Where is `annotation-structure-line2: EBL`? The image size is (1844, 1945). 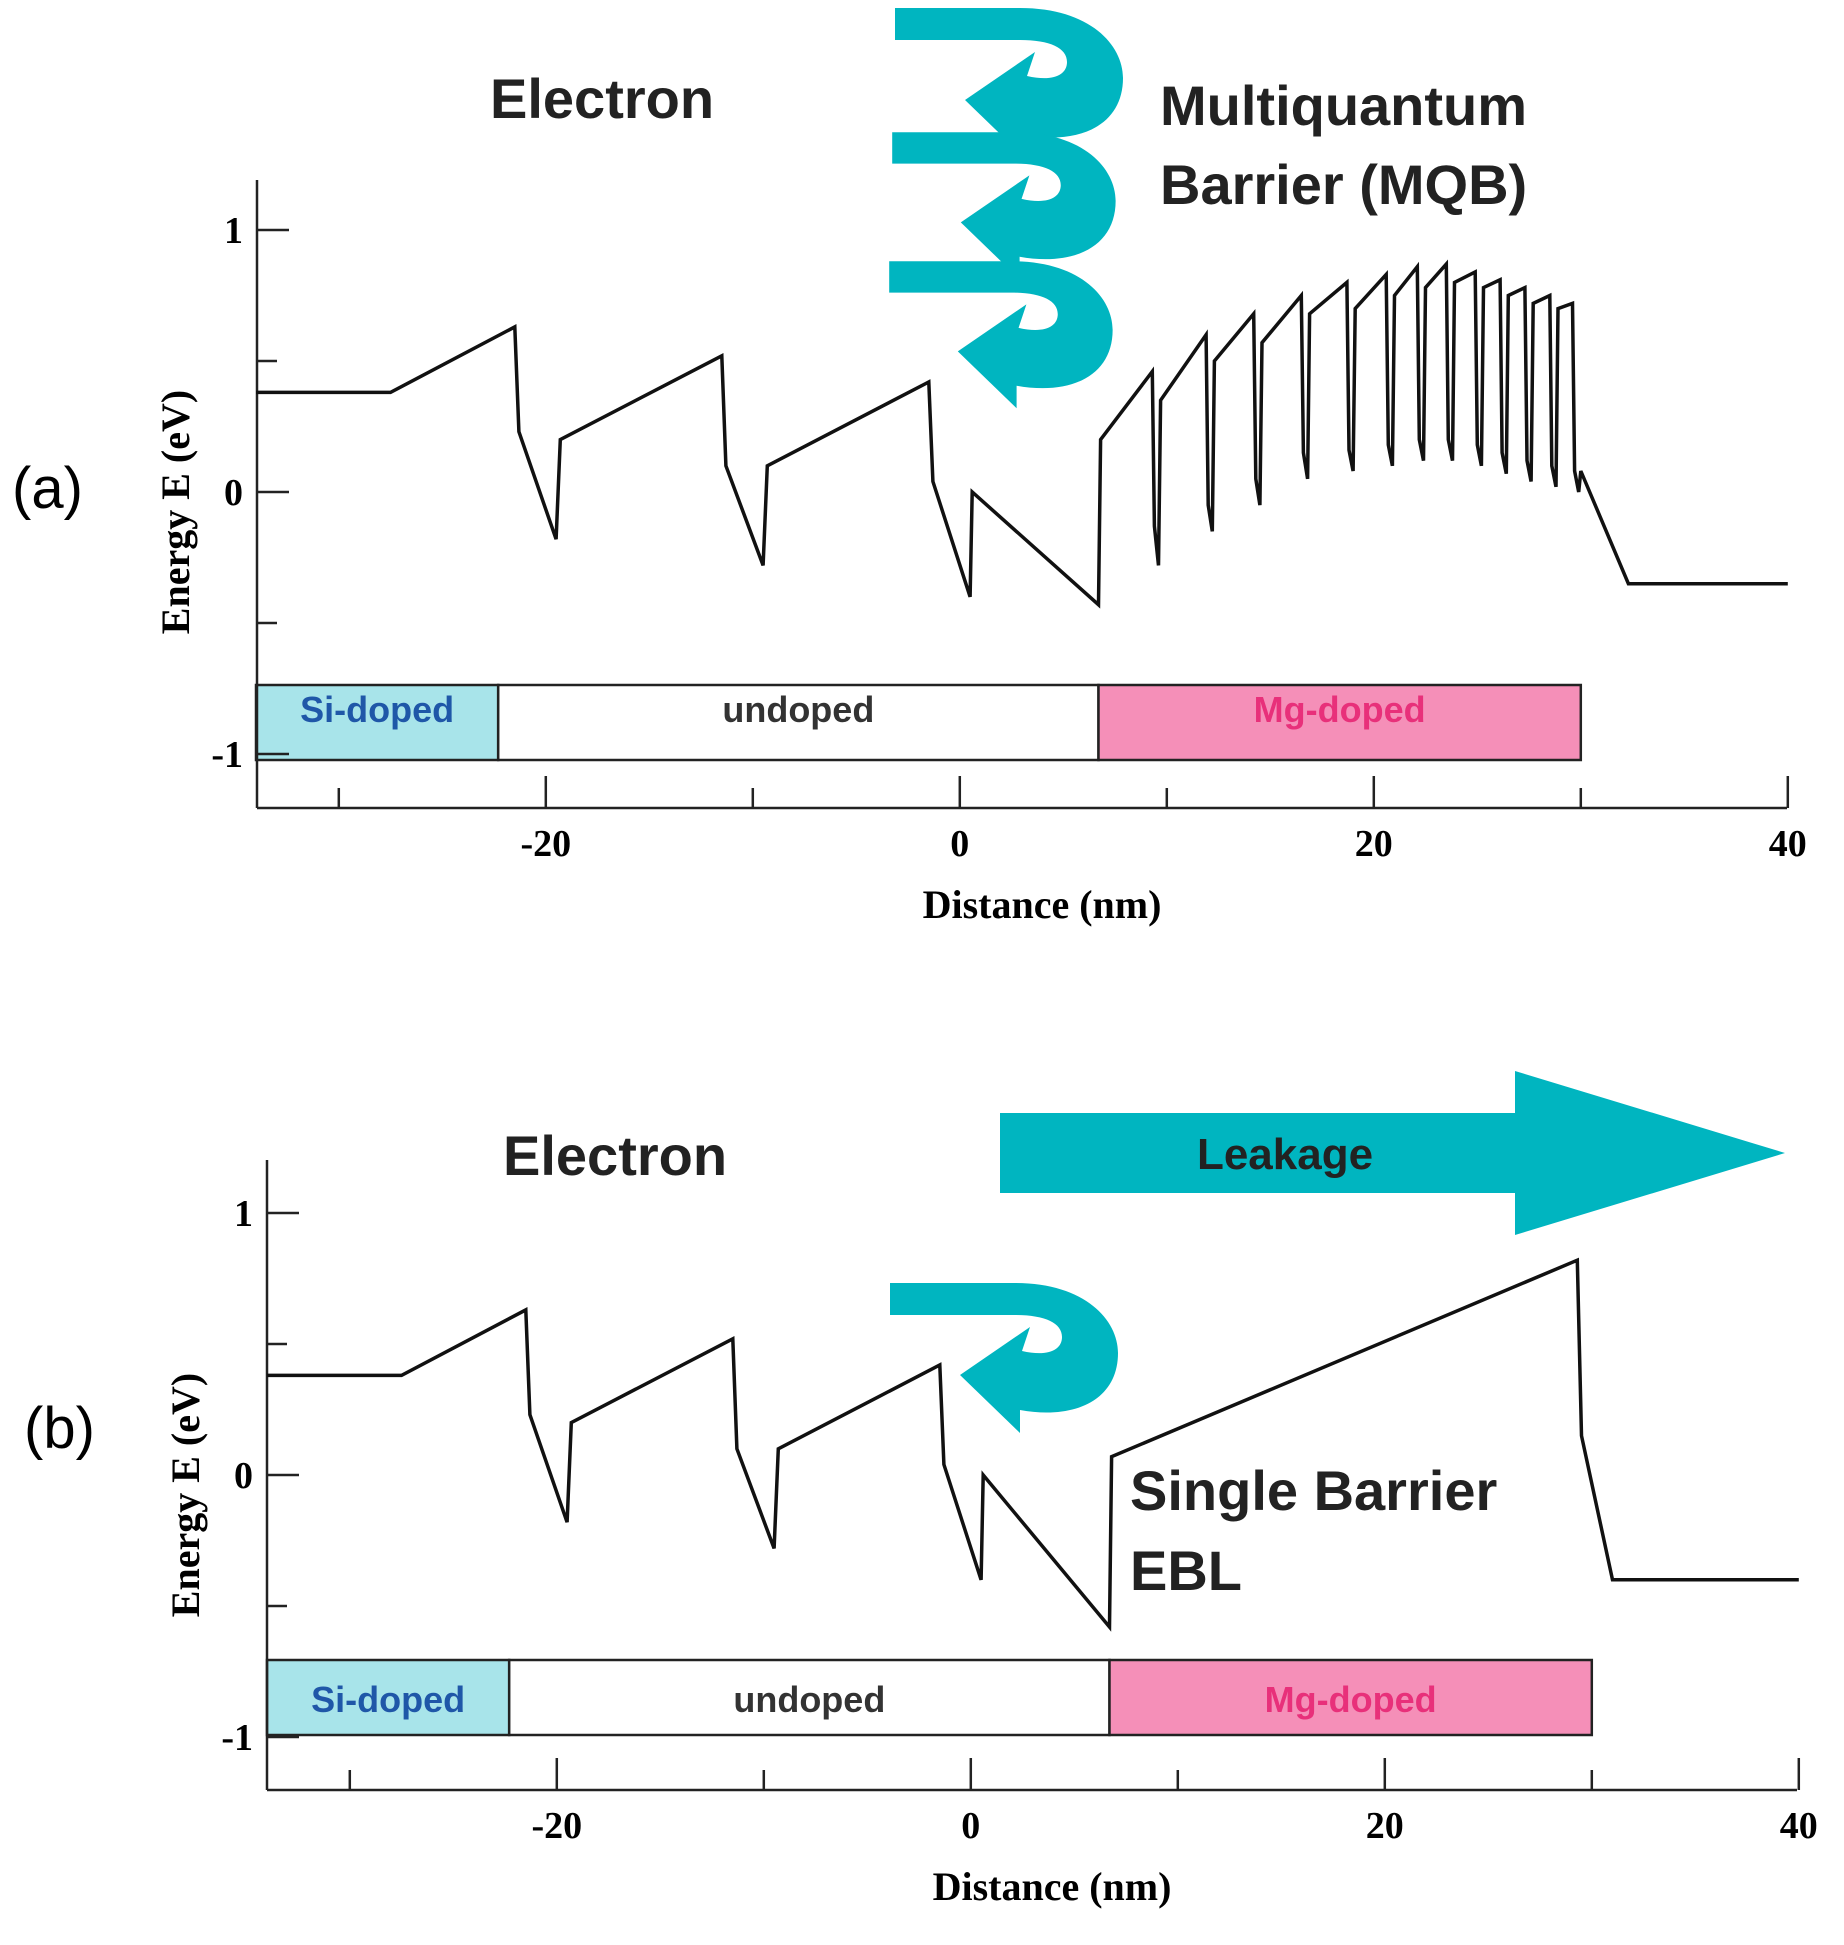
annotation-structure-line2: EBL is located at coordinates (1186, 1570).